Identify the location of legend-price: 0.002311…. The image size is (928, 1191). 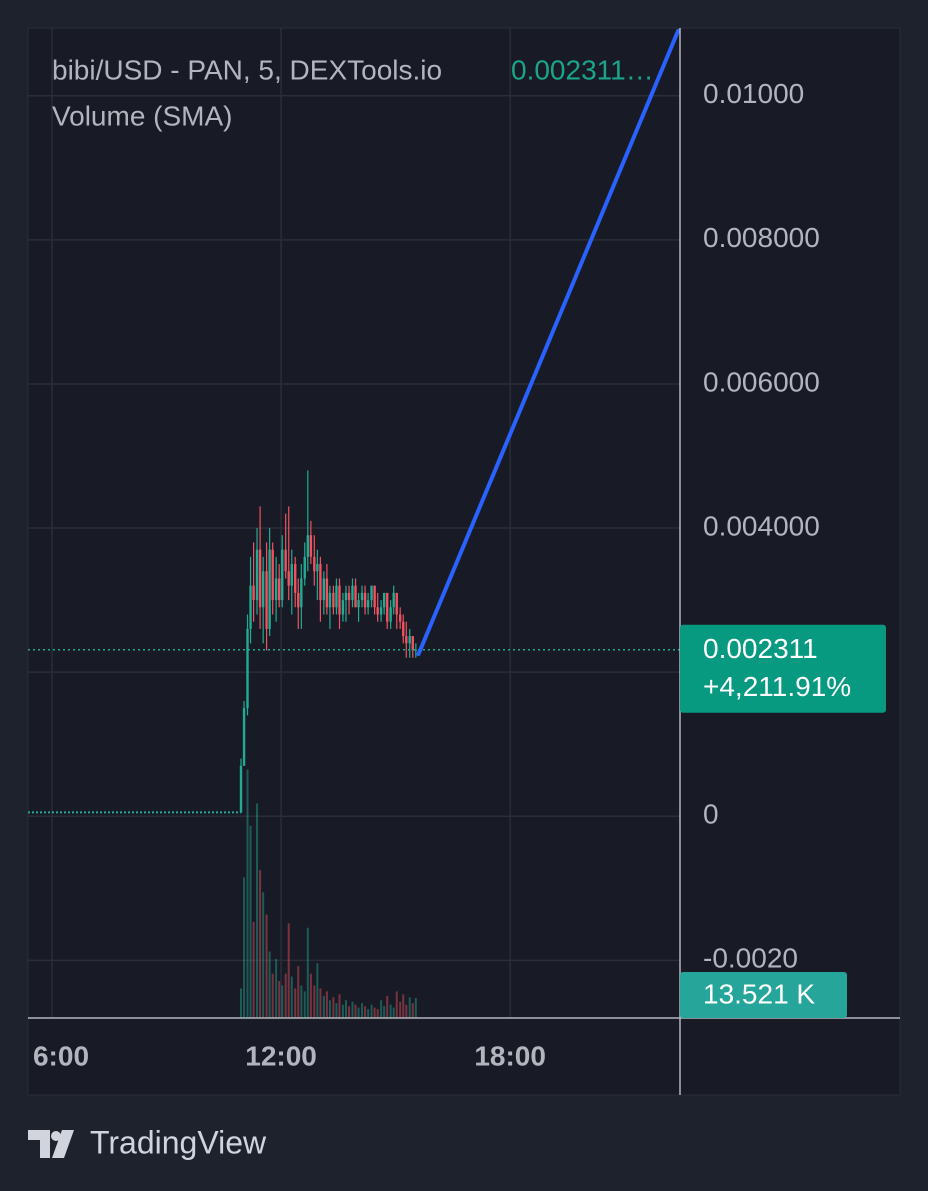
(582, 69).